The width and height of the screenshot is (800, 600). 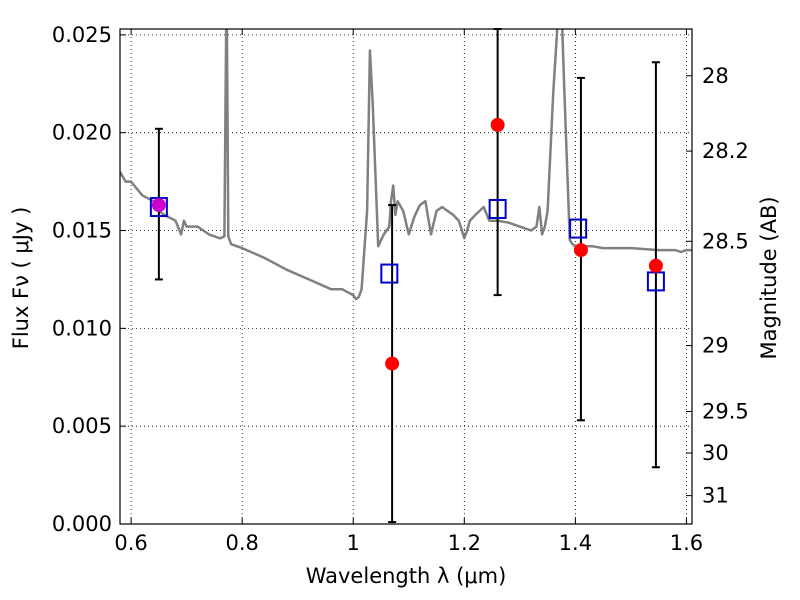 I want to click on x-tick-label: 0.8, so click(x=241, y=543).